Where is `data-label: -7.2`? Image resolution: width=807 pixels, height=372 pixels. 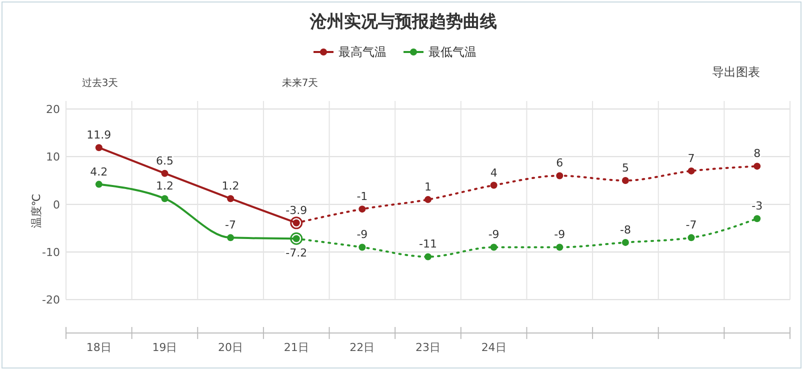
data-label: -7.2 is located at coordinates (297, 253).